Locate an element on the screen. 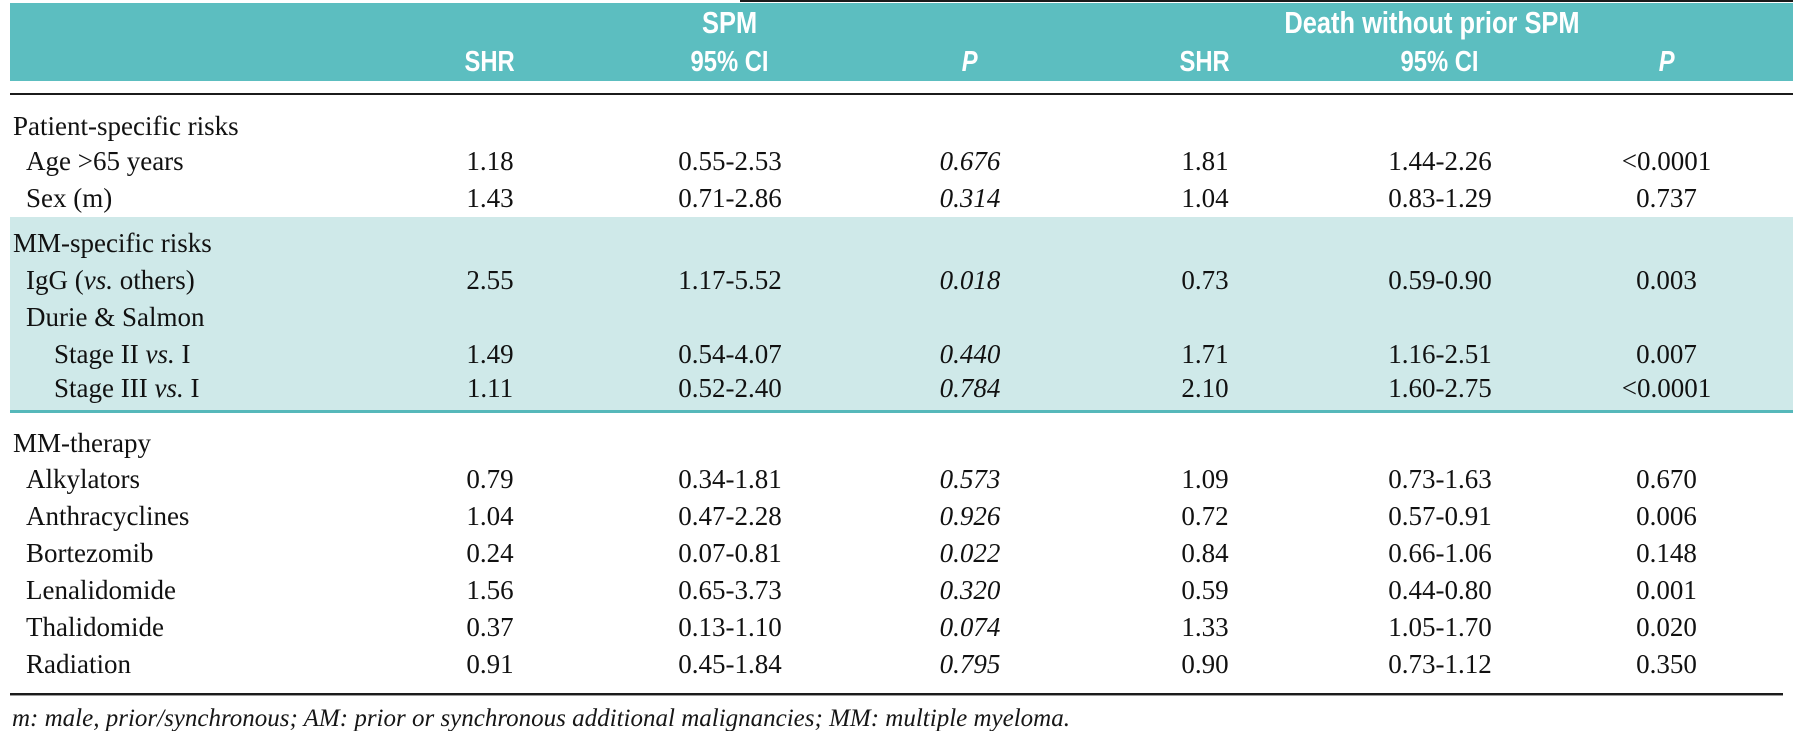 The width and height of the screenshot is (1800, 731). value-cell: 0.020 is located at coordinates (1666, 626).